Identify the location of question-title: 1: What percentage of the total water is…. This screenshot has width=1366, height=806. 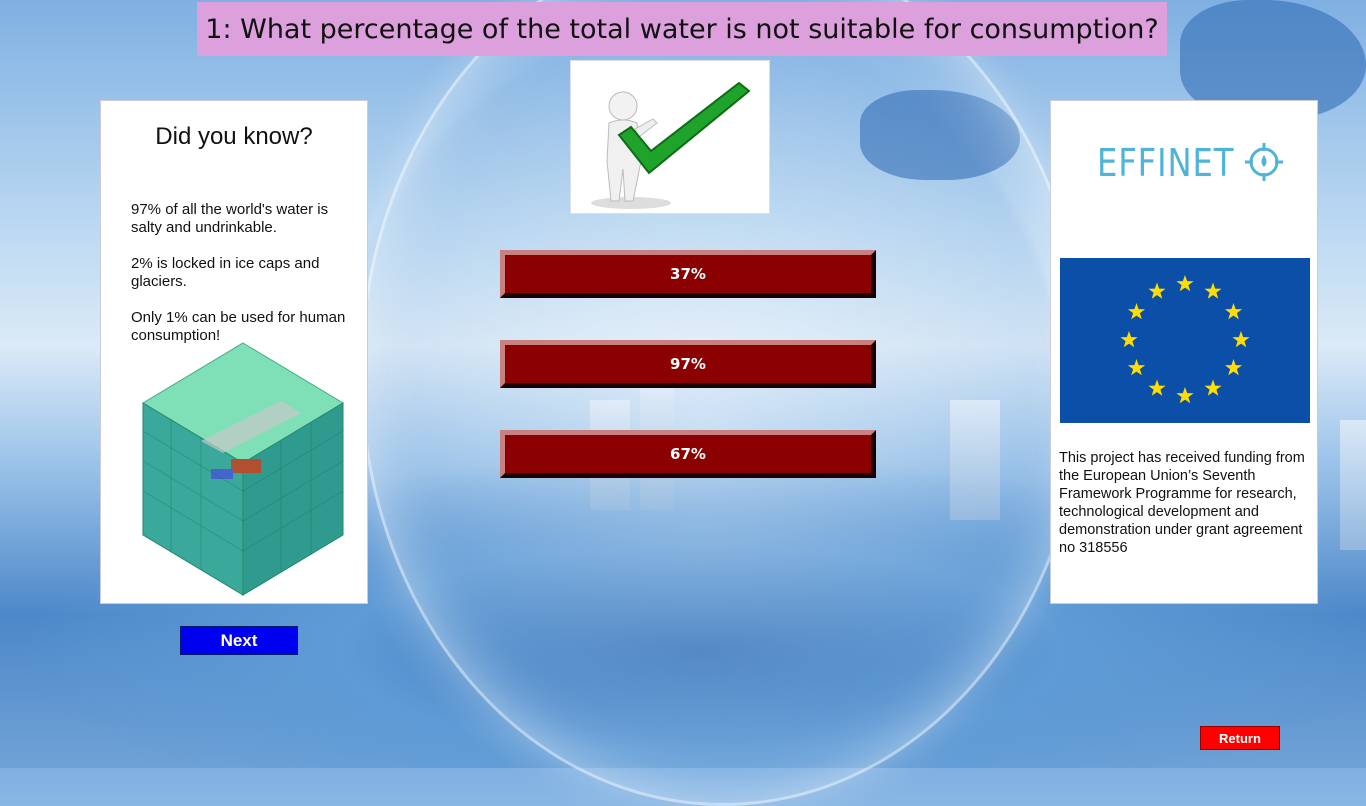
(682, 29).